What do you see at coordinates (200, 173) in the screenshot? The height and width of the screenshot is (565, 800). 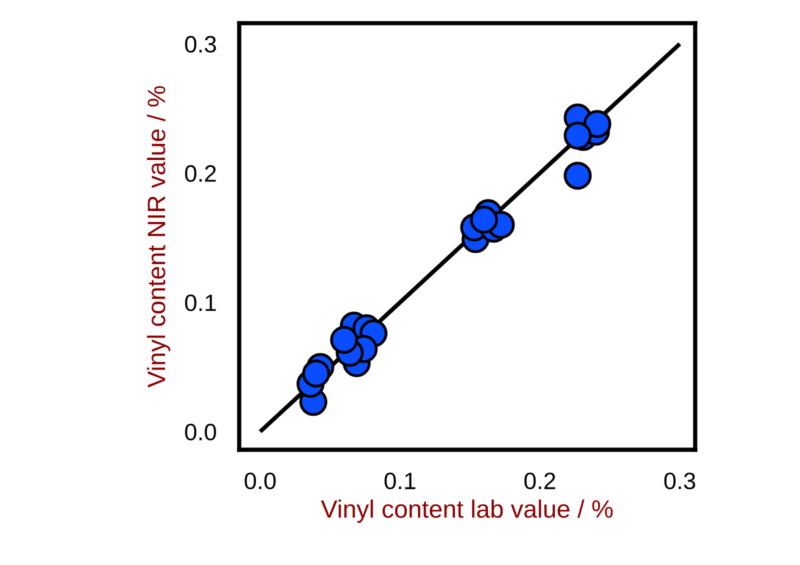 I see `y-tick-label: 0.2` at bounding box center [200, 173].